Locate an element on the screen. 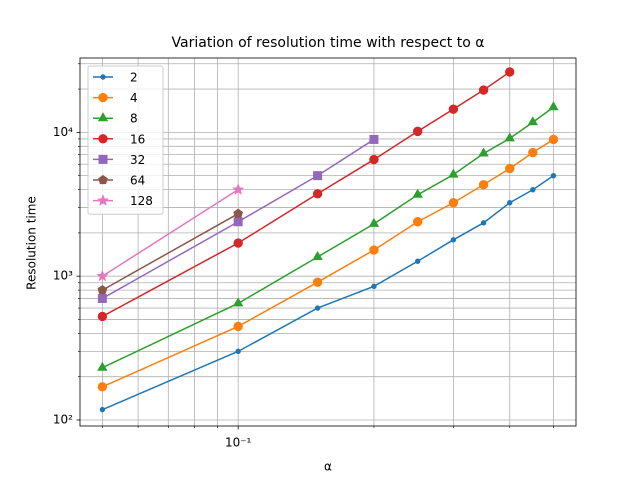  legend: 2 4 8 16 32 64 128 is located at coordinates (125, 140).